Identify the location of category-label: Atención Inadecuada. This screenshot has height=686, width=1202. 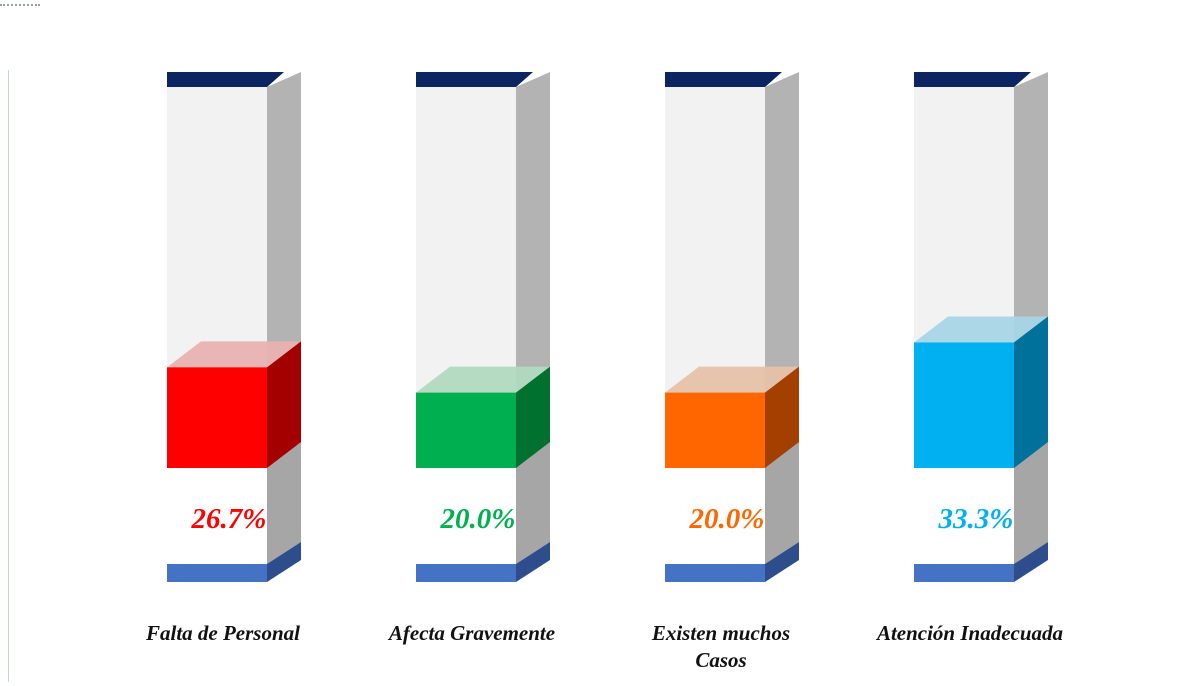
(969, 633).